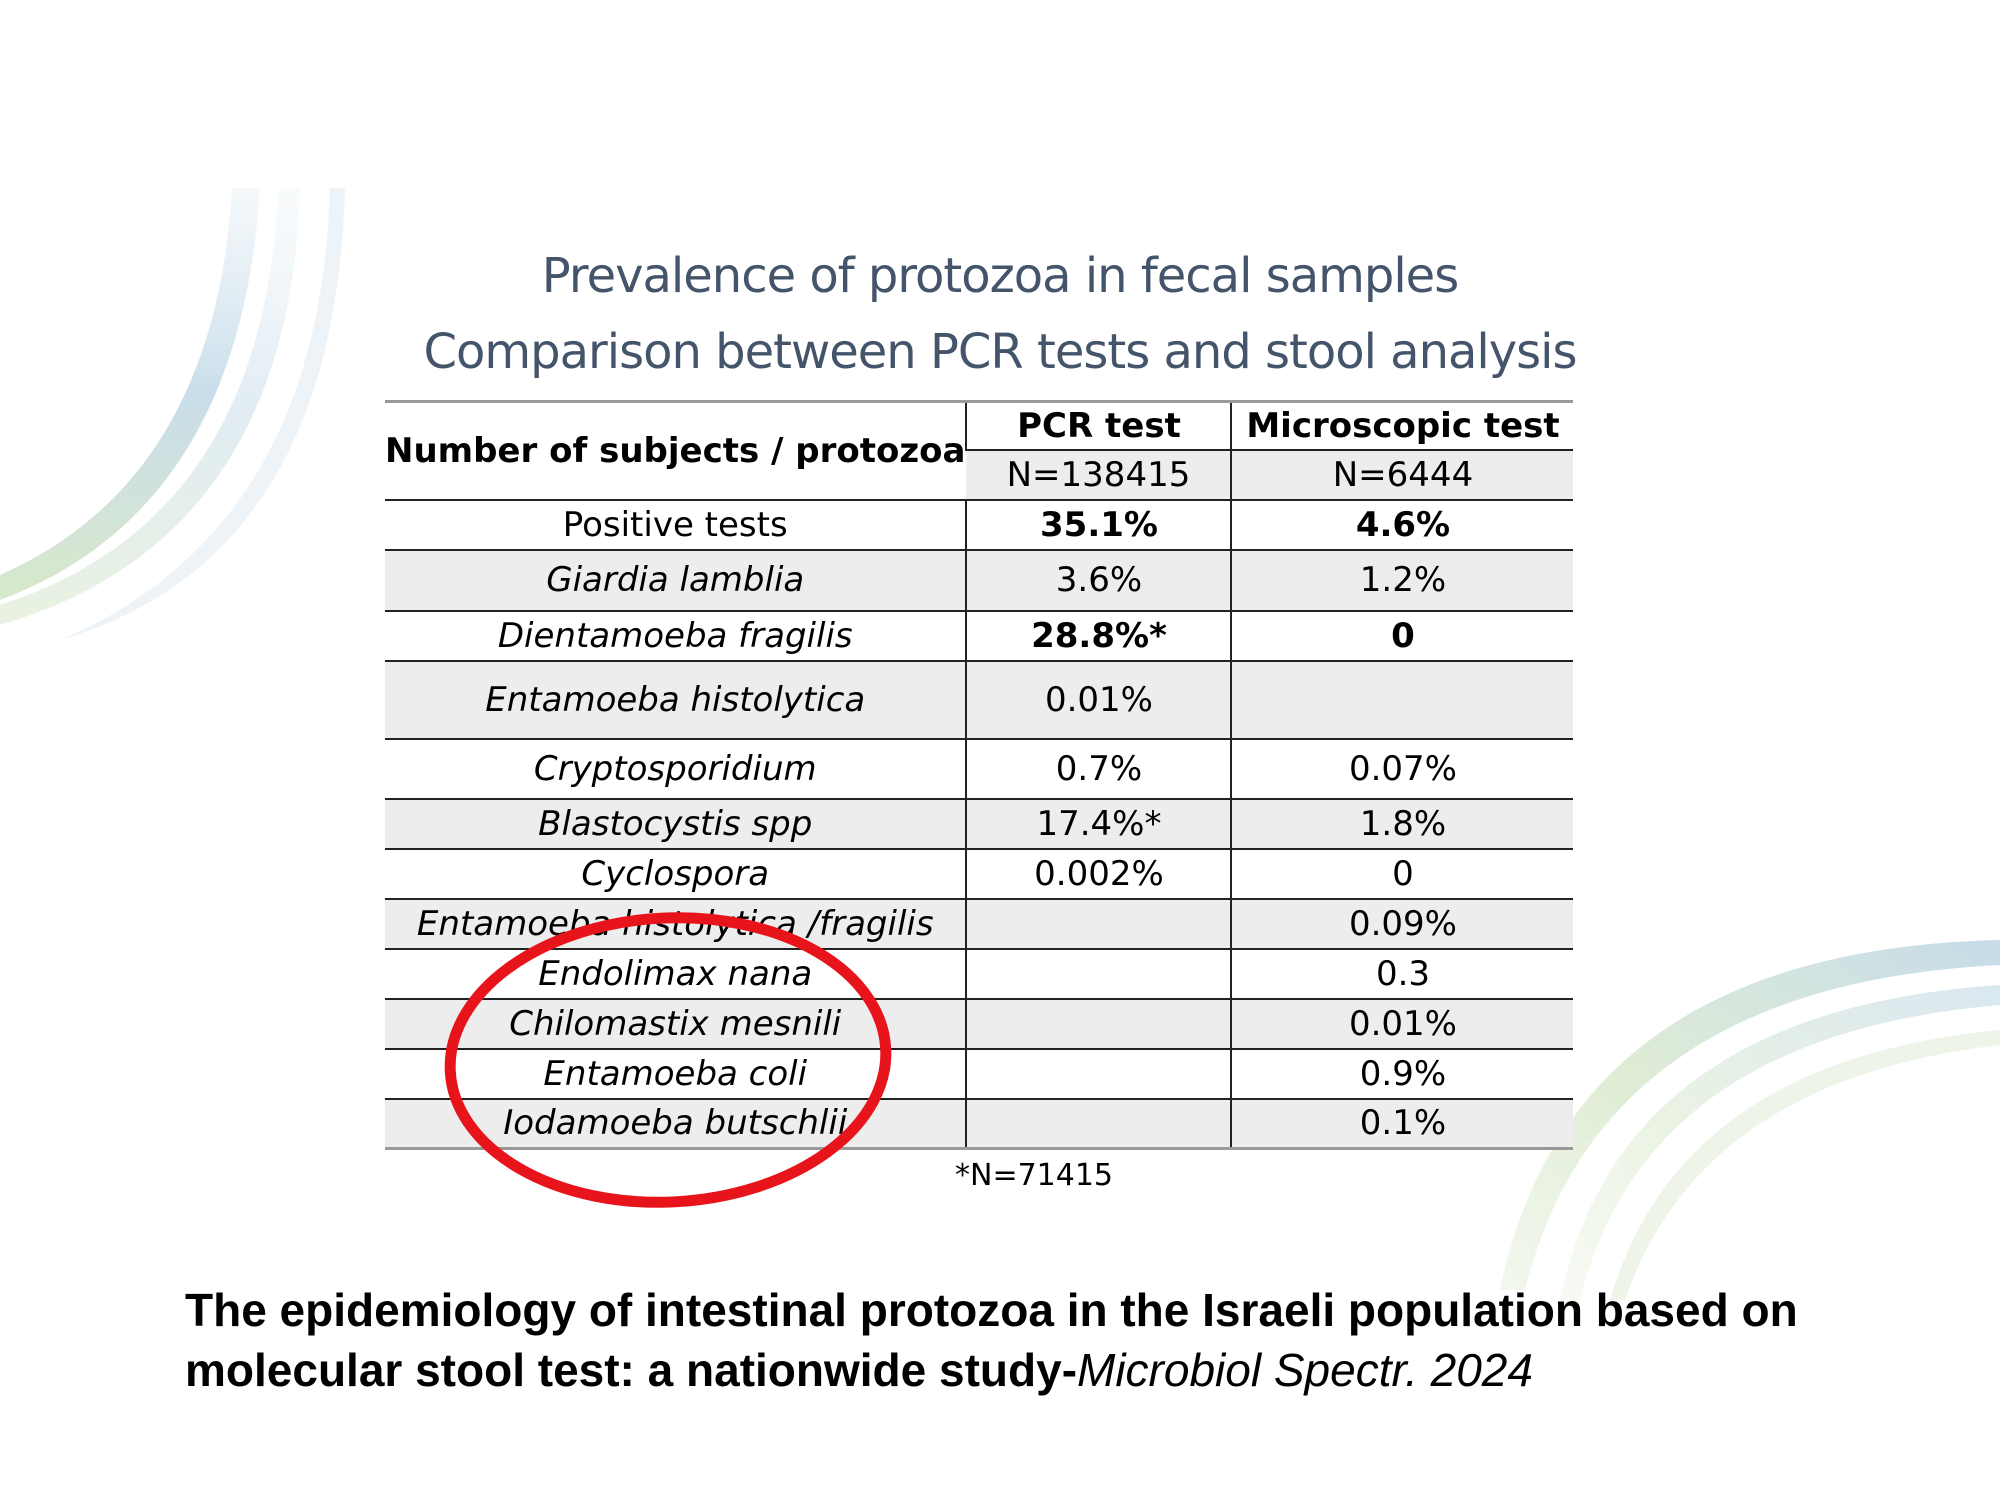 Image resolution: width=2000 pixels, height=1500 pixels. Describe the element at coordinates (1098, 823) in the screenshot. I see `pcr-value-cell: 17.4%*` at that location.